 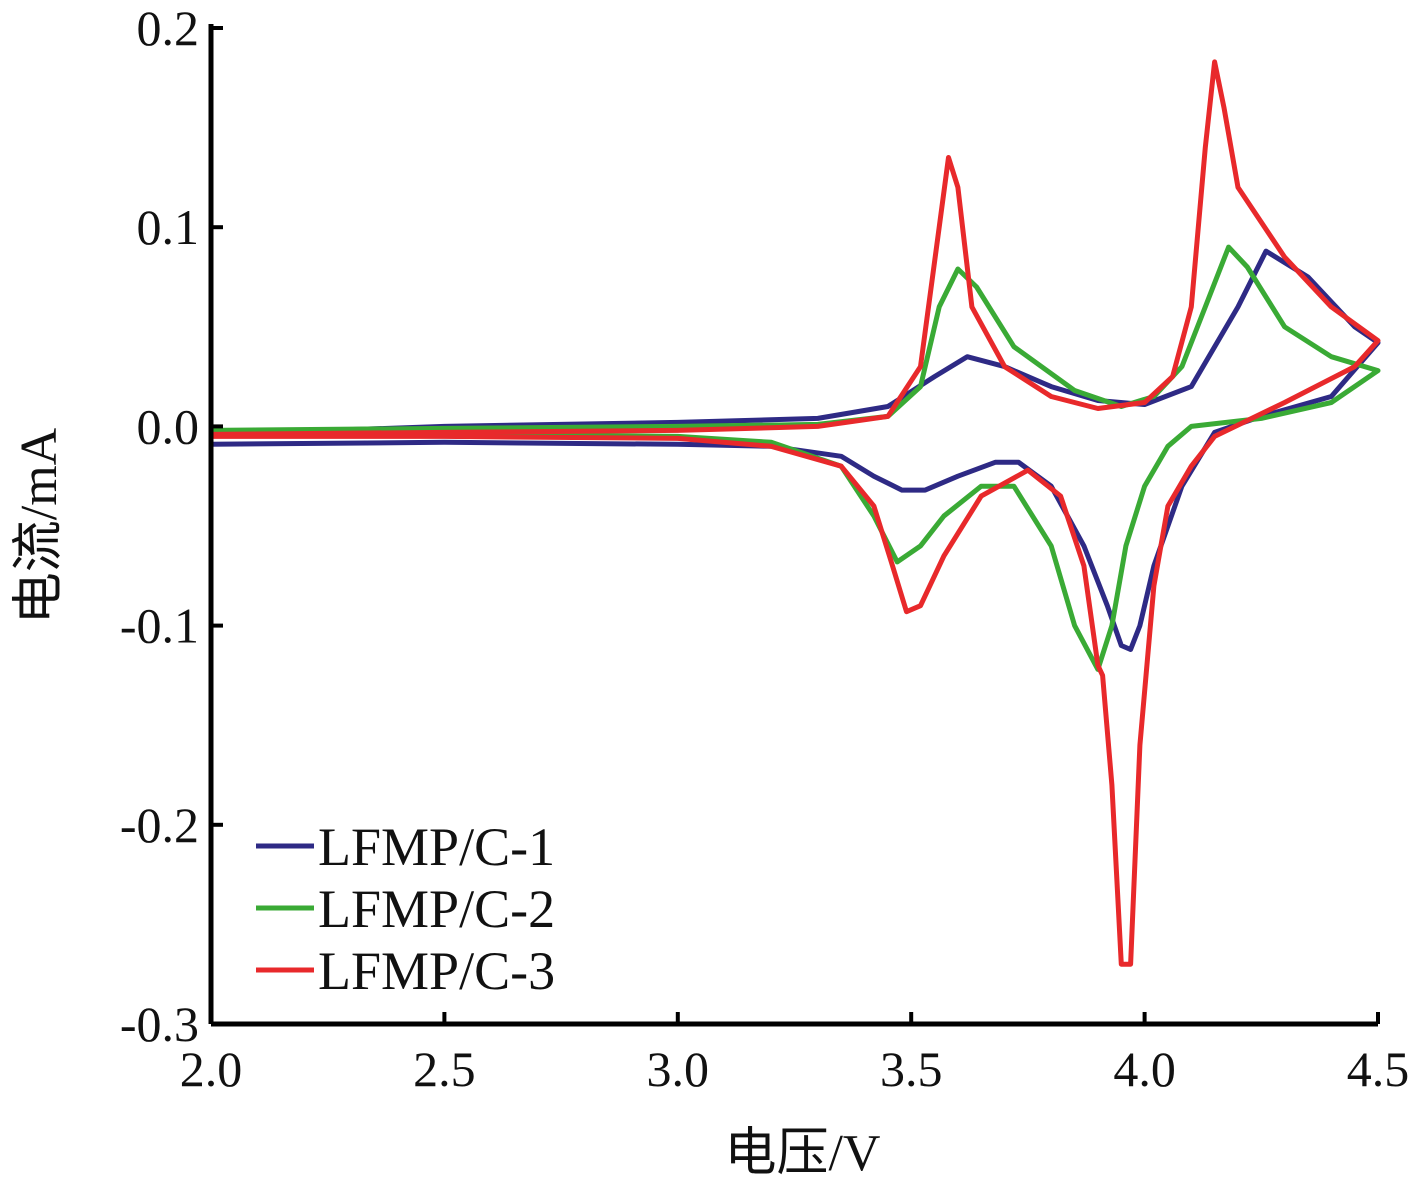 What do you see at coordinates (168, 28) in the screenshot?
I see `y-tick-label: 0.2` at bounding box center [168, 28].